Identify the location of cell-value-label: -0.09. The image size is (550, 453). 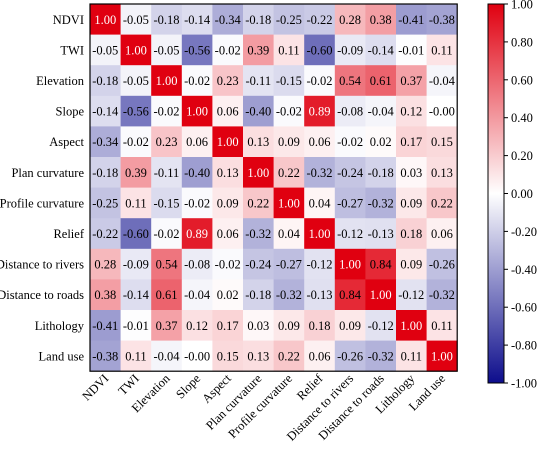
(350, 50).